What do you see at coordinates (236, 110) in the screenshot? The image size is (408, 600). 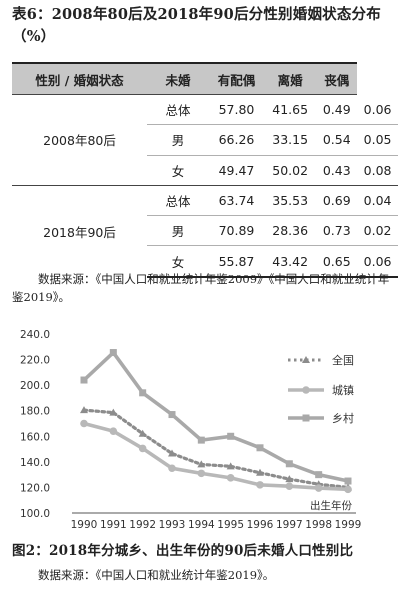 I see `cell-value: 57.80` at bounding box center [236, 110].